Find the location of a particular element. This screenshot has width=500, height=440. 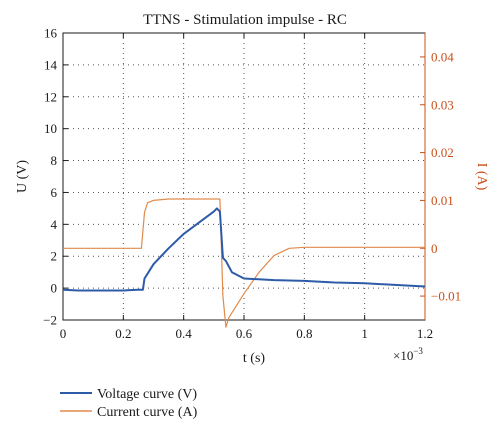

y-right-tick-label: −0.01 is located at coordinates (446, 296).